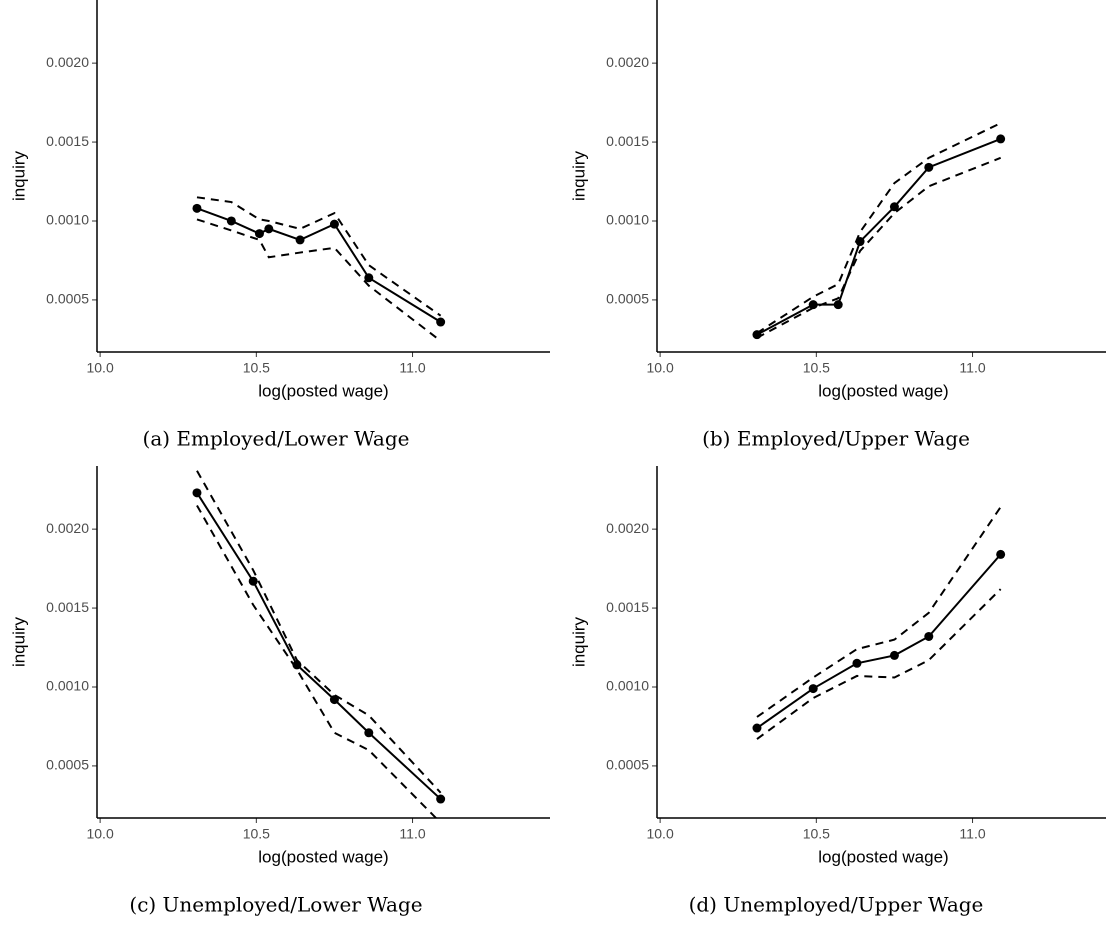 This screenshot has height=952, width=1106. Describe the element at coordinates (836, 439) in the screenshot. I see `caption: (b) Employed/Upper Wage` at that location.